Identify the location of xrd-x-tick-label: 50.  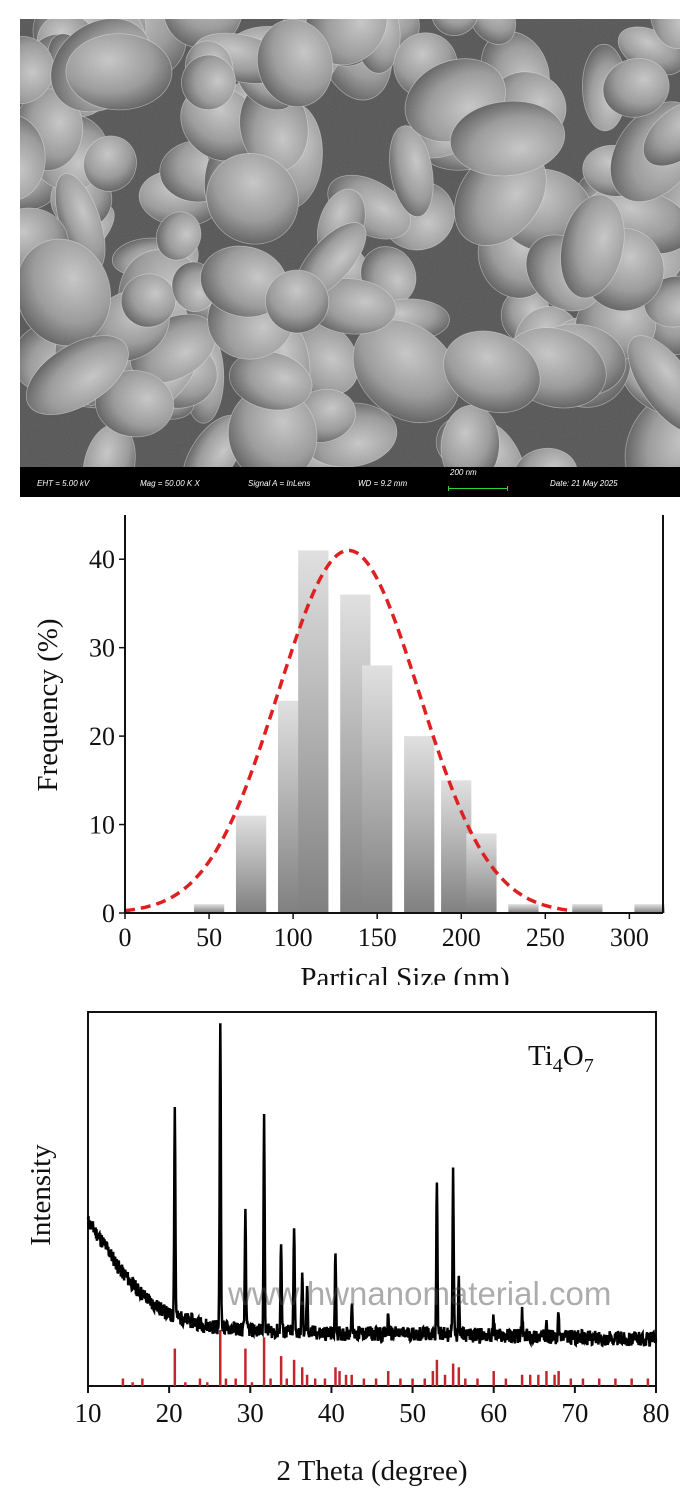
(412, 1413).